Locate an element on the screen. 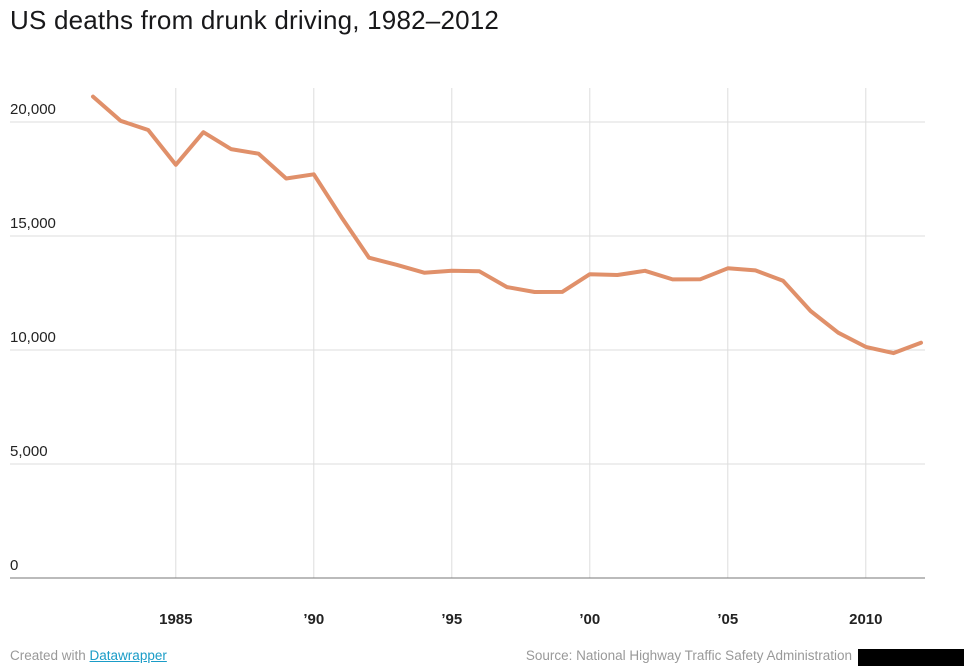 The width and height of the screenshot is (964, 666). attribution: Created with Datawrapper is located at coordinates (88, 655).